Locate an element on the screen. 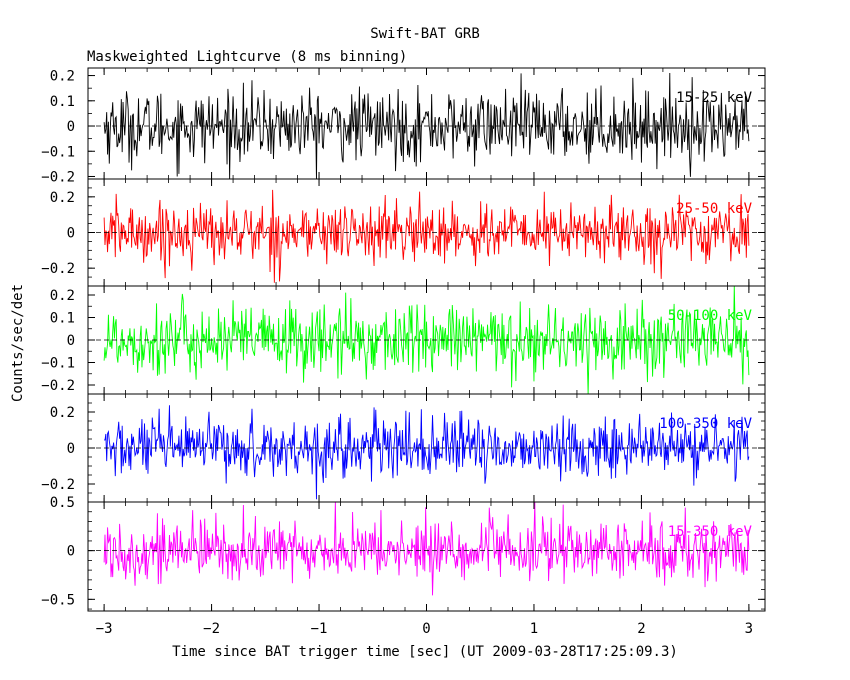 The height and width of the screenshot is (680, 850). panel-2: −0.2 0 0.2 25-50 keV is located at coordinates (403, 232).